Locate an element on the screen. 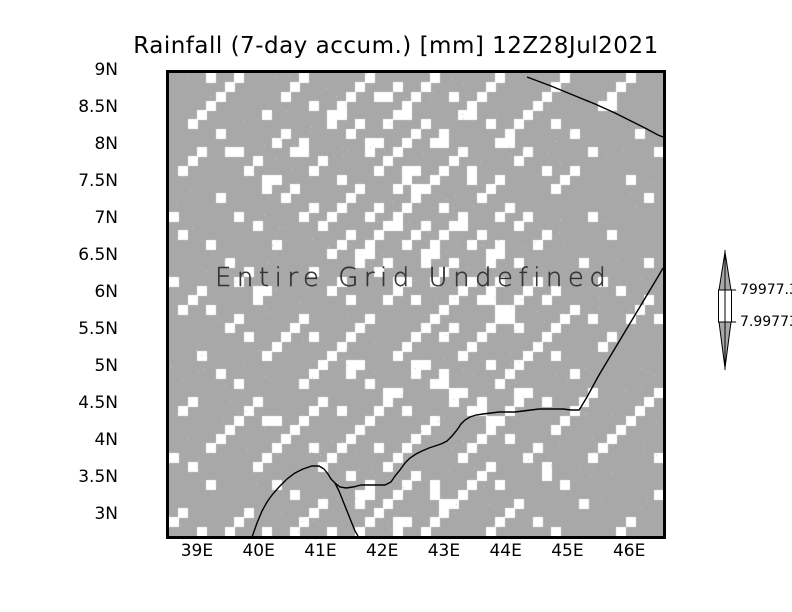 This screenshot has width=792, height=612. y-axis-label: 8N is located at coordinates (106, 144).